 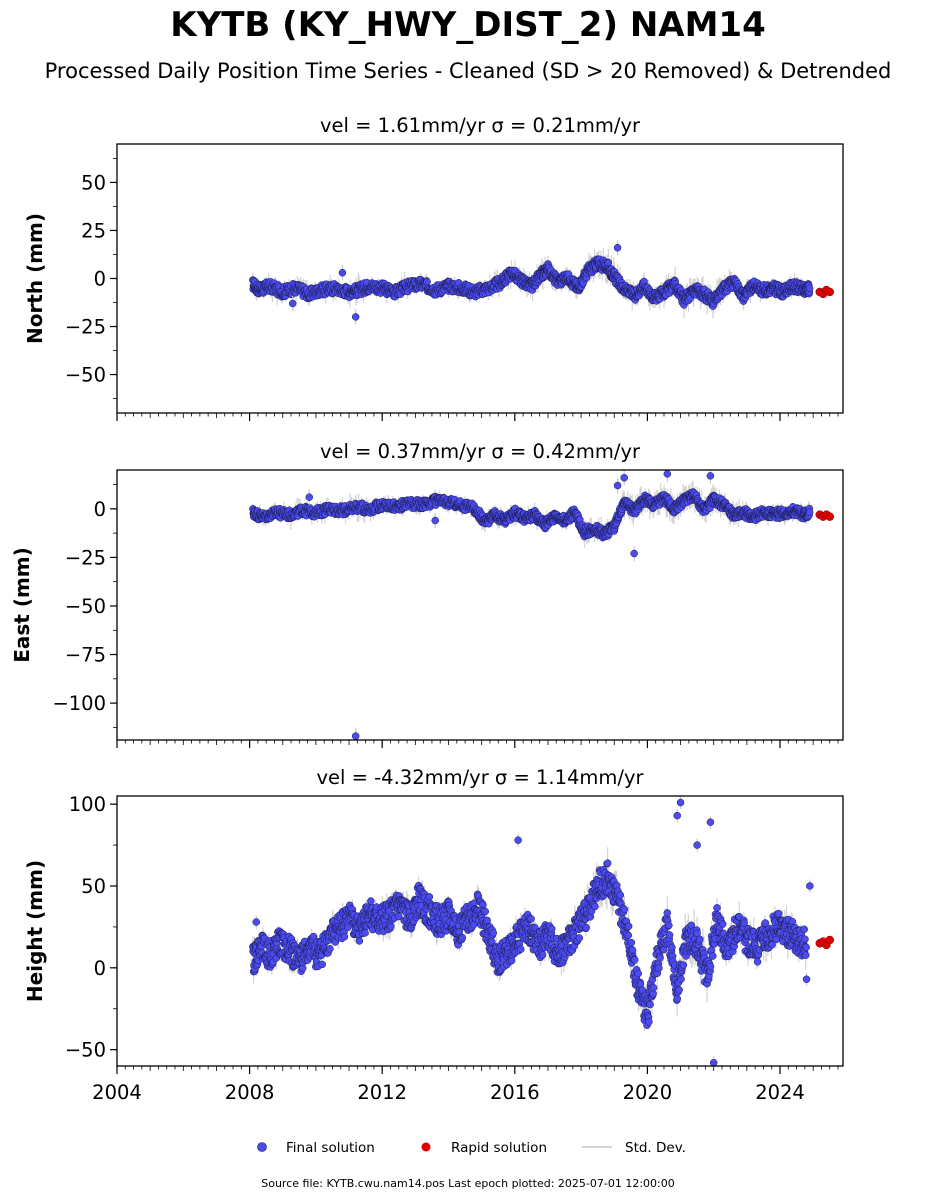 I want to click on figure-title: KYTB (KY_HWY_DIST_2) NAM14, so click(x=468, y=25).